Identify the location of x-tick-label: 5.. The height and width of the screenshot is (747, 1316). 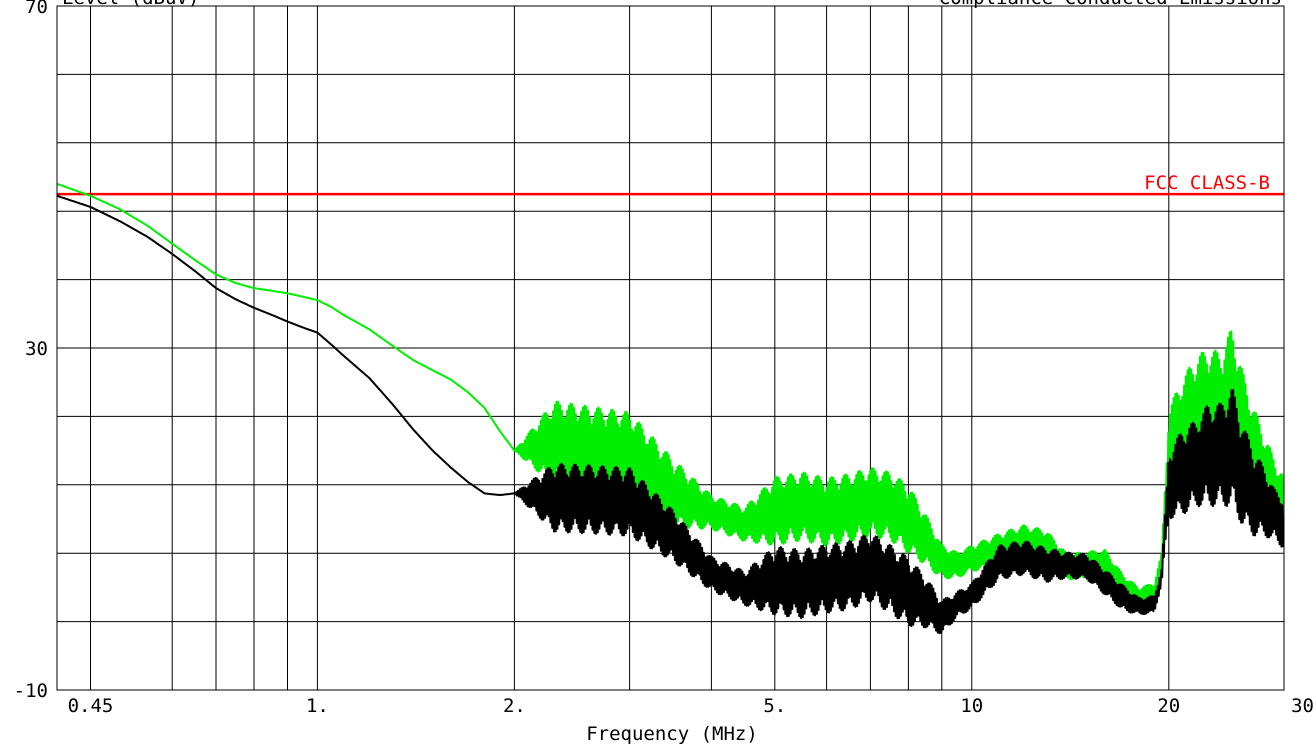
(774, 706).